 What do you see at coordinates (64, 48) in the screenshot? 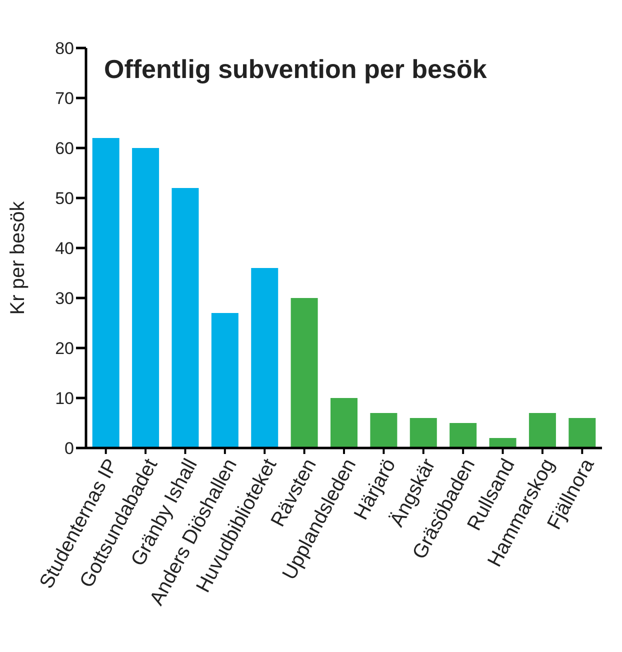
I see `y-tick-label: 80` at bounding box center [64, 48].